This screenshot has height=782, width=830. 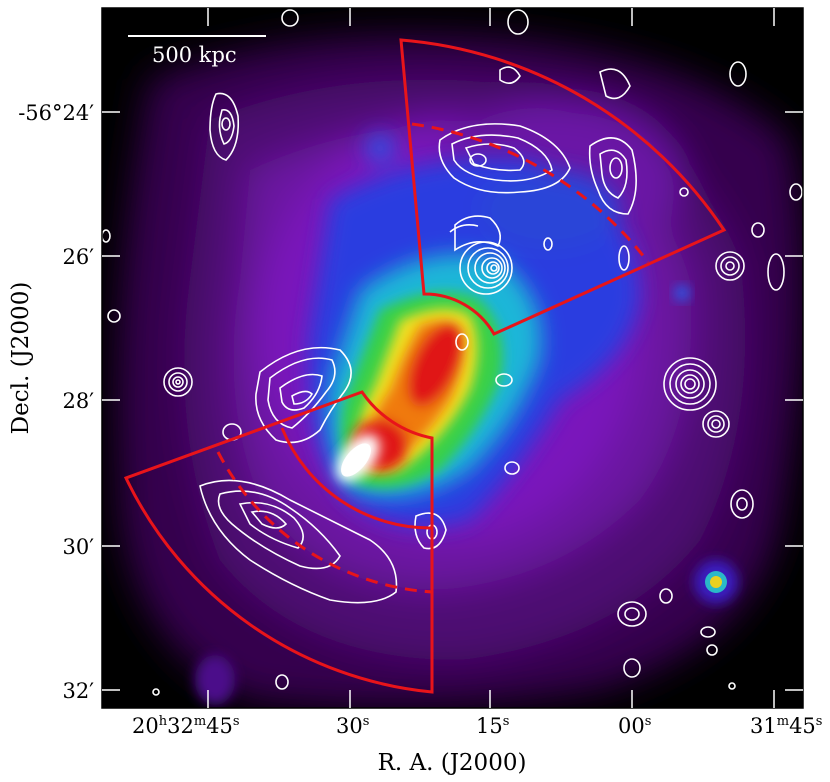 What do you see at coordinates (786, 726) in the screenshot?
I see `ra-tick-label-last: 31m45s` at bounding box center [786, 726].